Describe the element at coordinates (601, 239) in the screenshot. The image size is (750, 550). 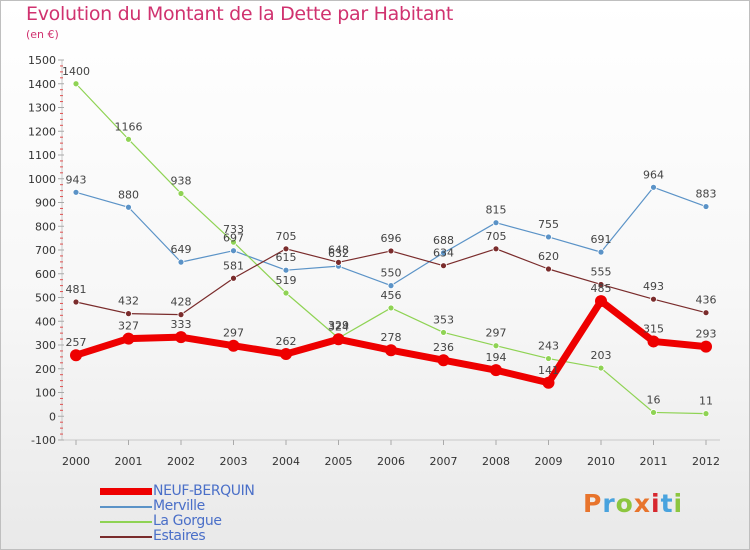
I see `data-label: 691` at that location.